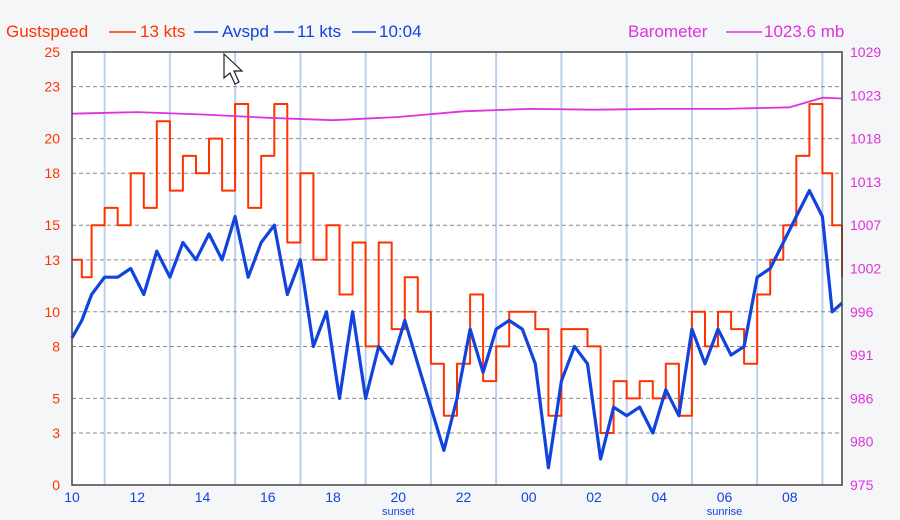 The width and height of the screenshot is (900, 520). Describe the element at coordinates (865, 182) in the screenshot. I see `y-right-tick-label: 1013` at that location.